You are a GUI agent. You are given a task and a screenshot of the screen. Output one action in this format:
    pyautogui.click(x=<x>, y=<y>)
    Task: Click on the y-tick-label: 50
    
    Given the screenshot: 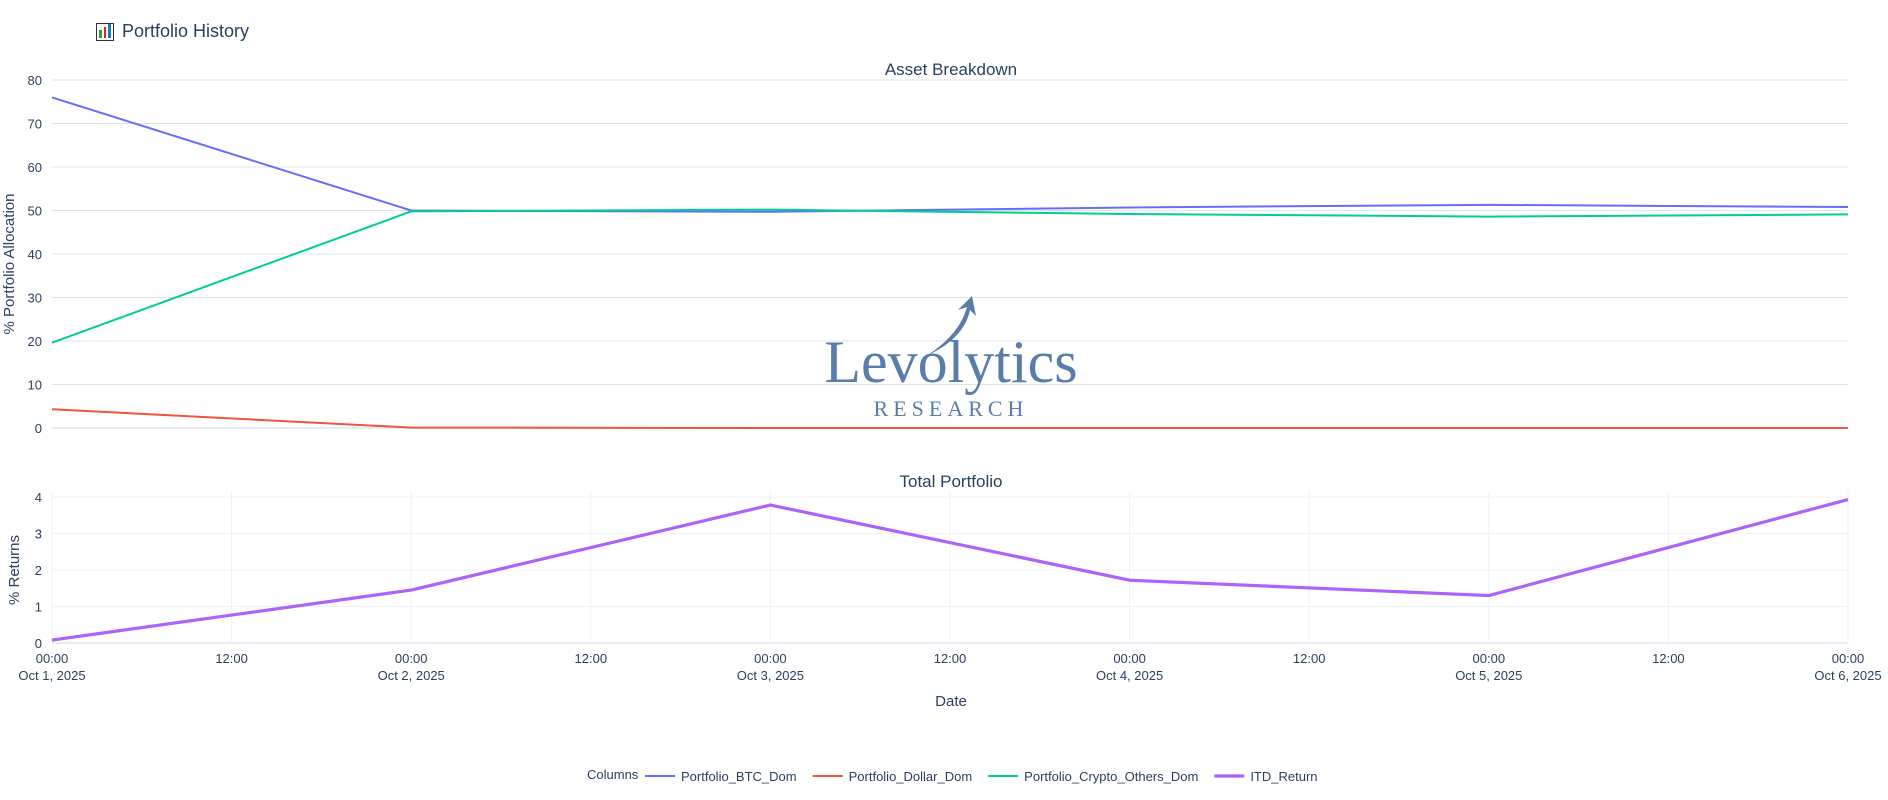 What is the action you would take?
    pyautogui.click(x=35, y=211)
    